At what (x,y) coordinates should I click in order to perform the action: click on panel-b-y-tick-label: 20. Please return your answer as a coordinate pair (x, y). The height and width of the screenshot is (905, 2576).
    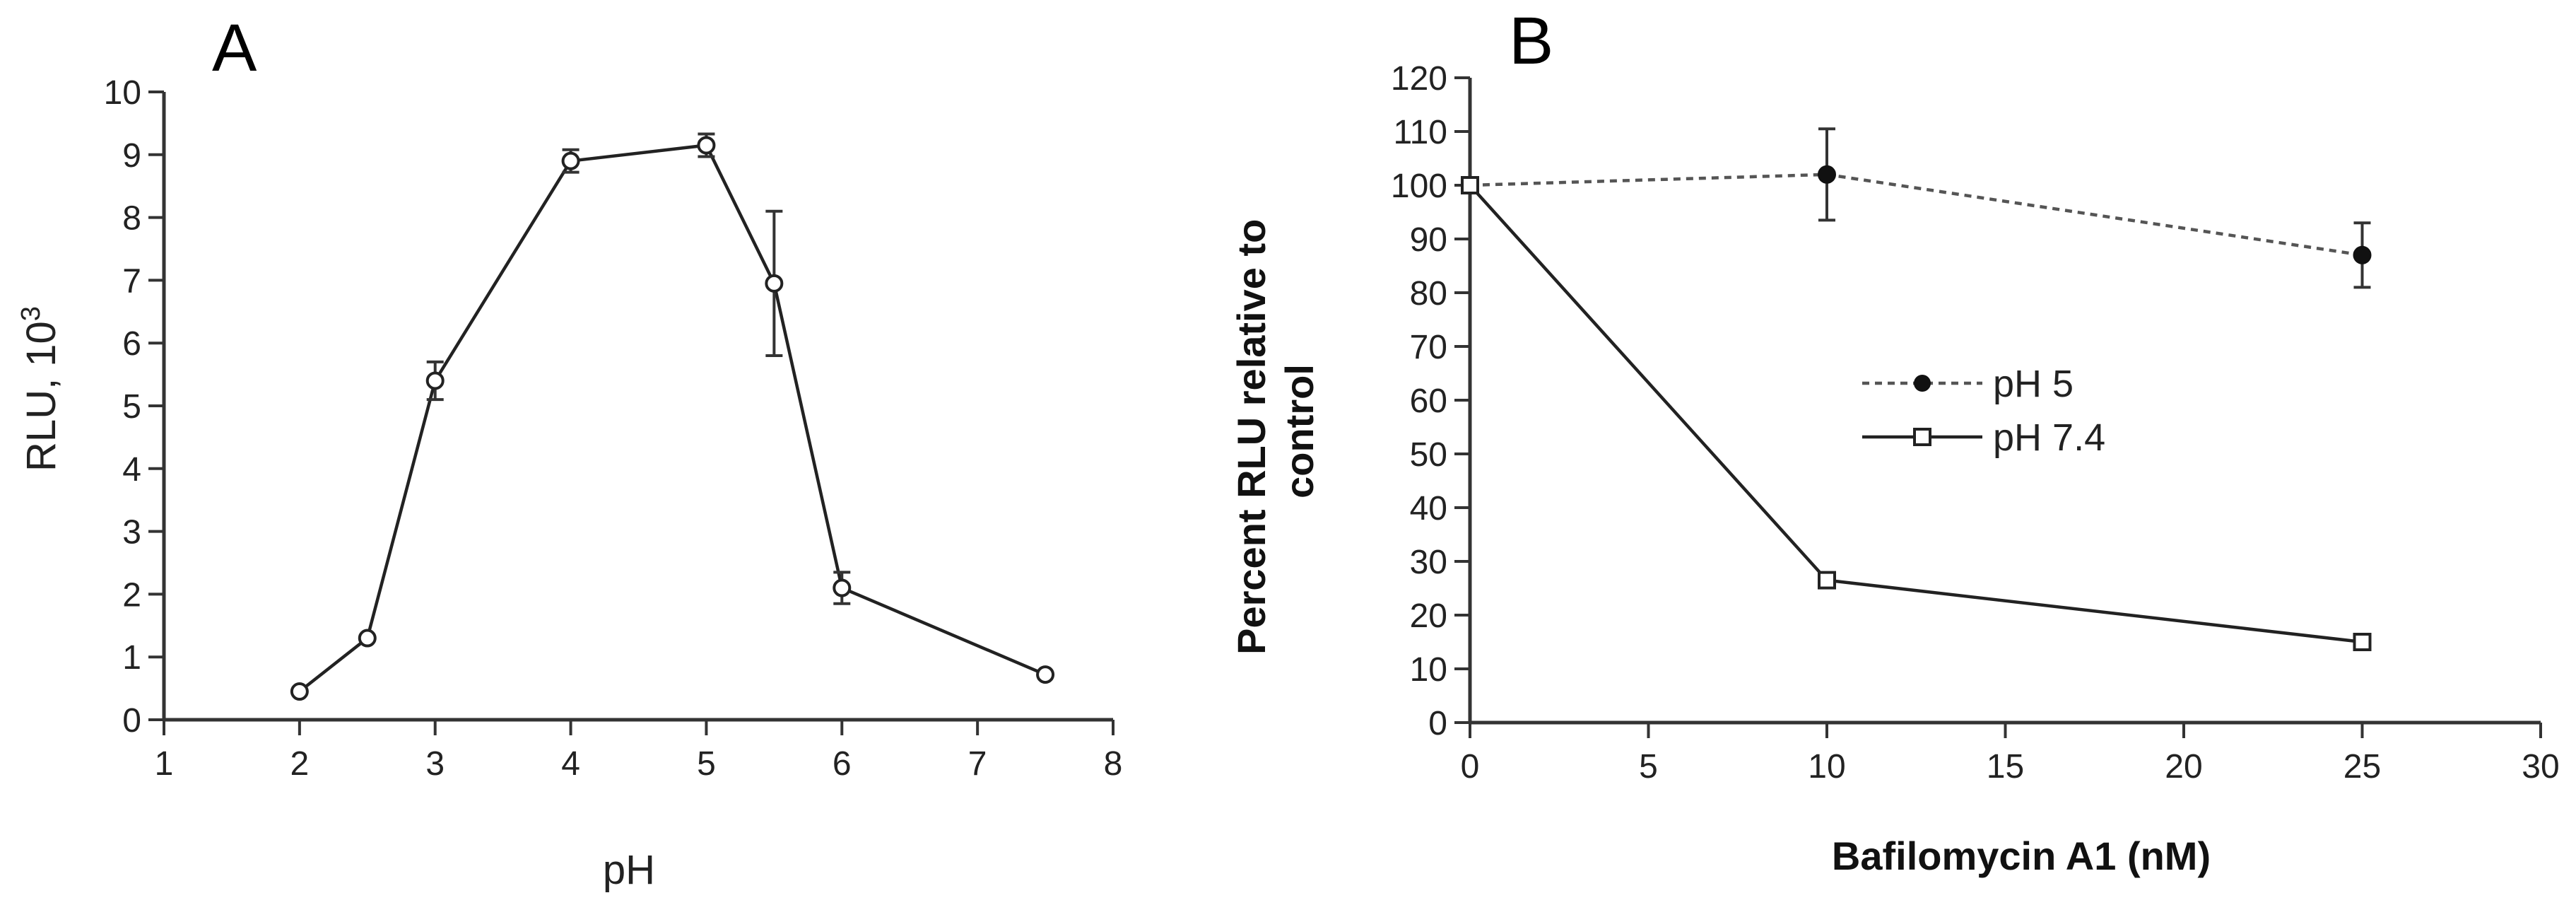
    Looking at the image, I should click on (1428, 616).